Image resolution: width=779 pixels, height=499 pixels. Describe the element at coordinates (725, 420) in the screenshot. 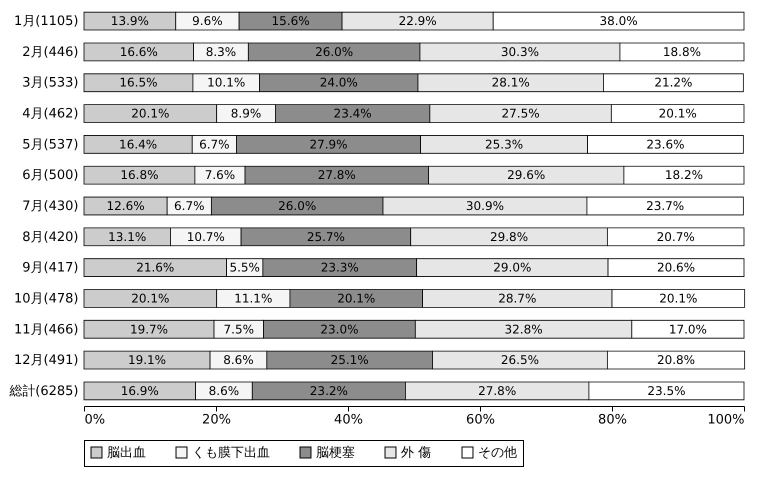

I see `x-tick-label: 100%` at that location.